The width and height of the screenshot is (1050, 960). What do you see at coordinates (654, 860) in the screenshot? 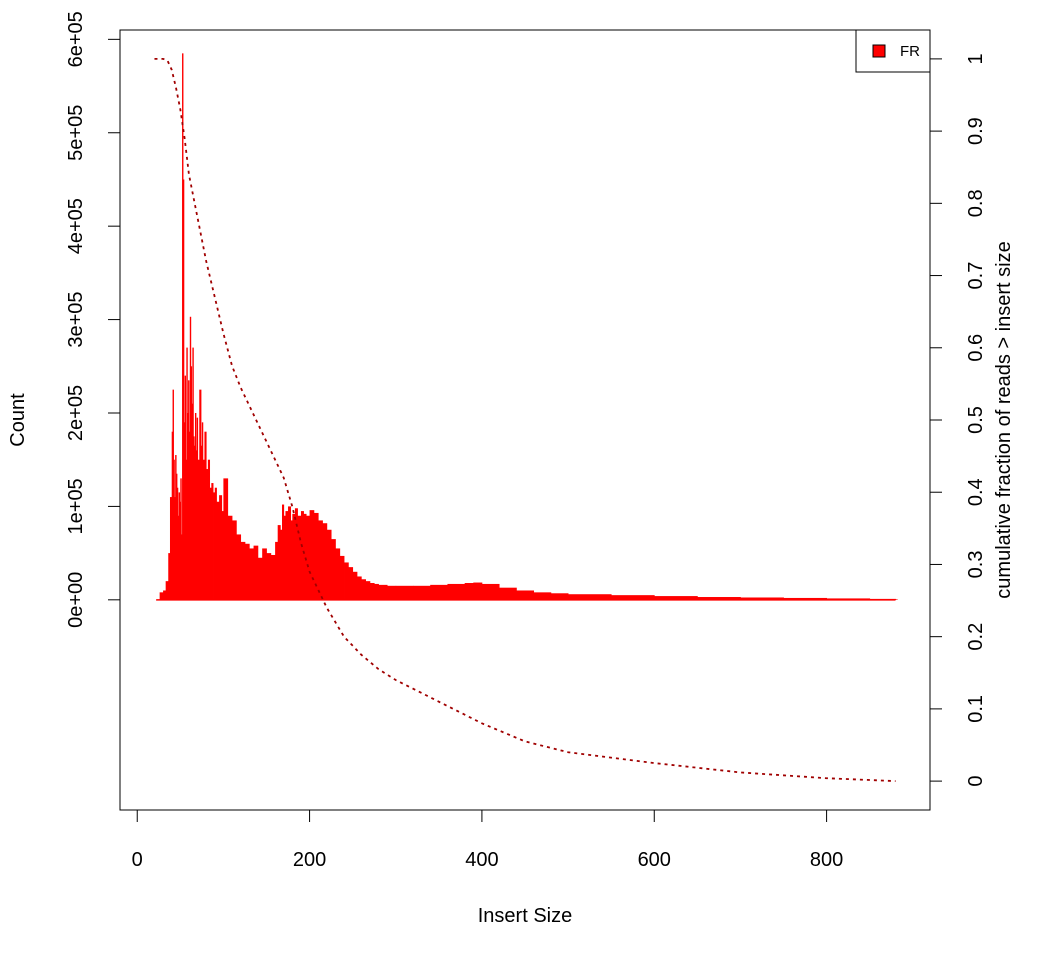
I see `x-tick-label: 600` at bounding box center [654, 860].